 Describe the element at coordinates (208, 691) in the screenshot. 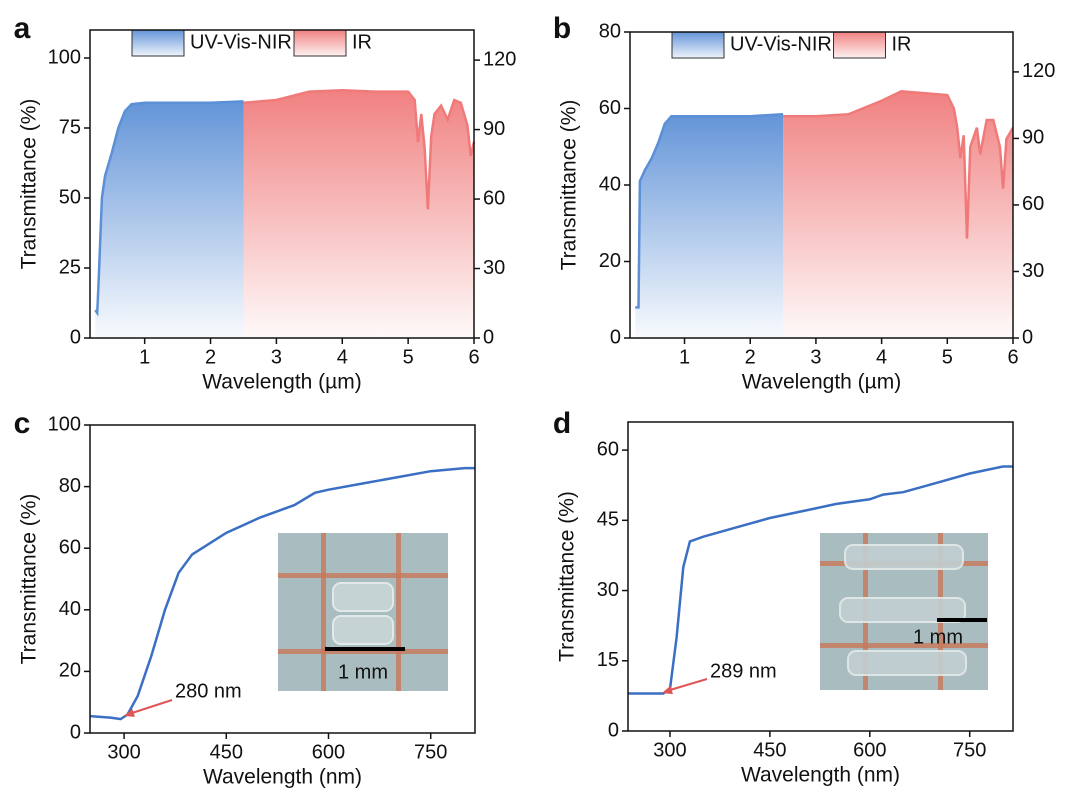

I see `annotation: 280 nm` at that location.